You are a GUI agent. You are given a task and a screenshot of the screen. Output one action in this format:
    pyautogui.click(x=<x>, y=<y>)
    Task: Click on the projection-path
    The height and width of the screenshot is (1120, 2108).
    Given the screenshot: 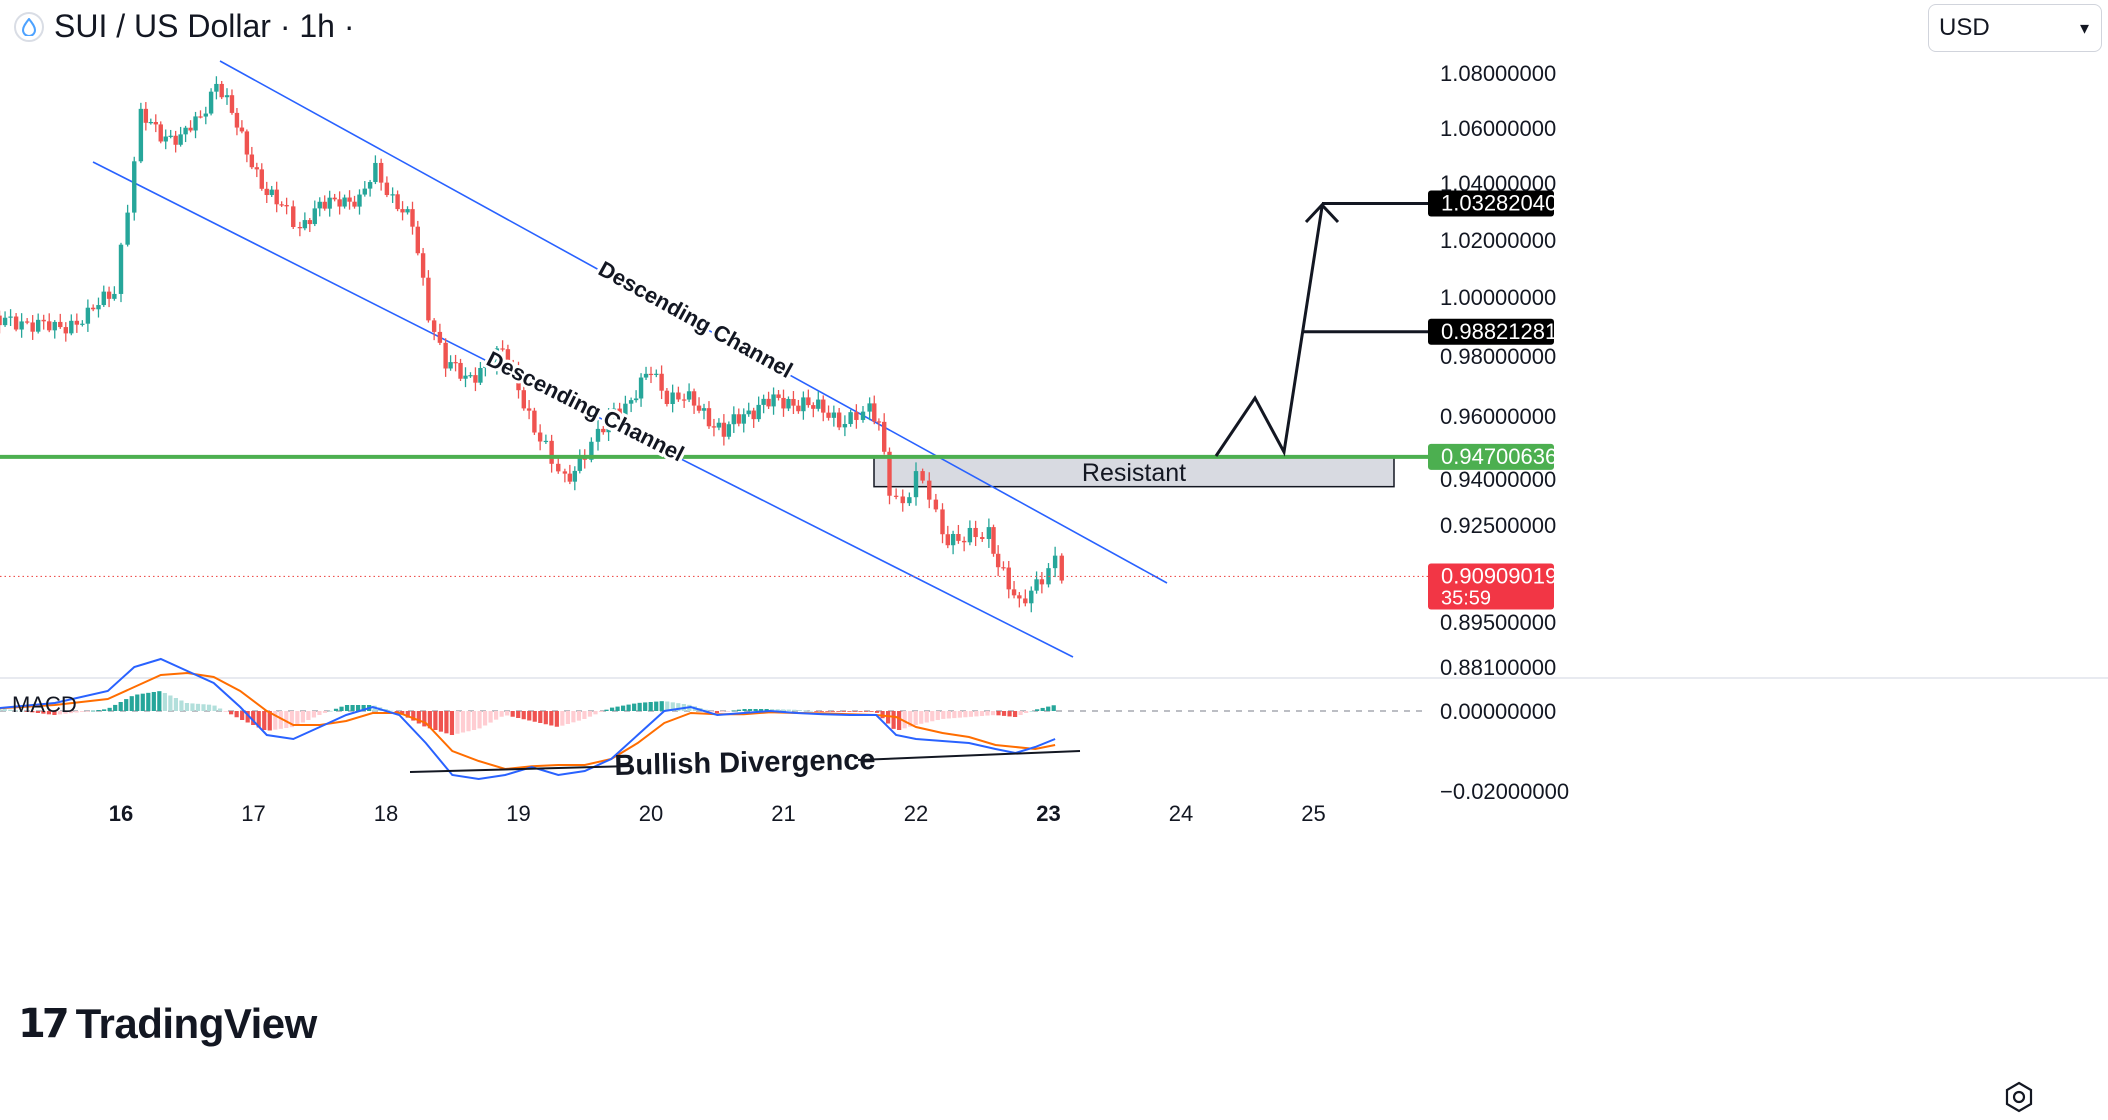 What is the action you would take?
    pyautogui.click(x=1321, y=329)
    